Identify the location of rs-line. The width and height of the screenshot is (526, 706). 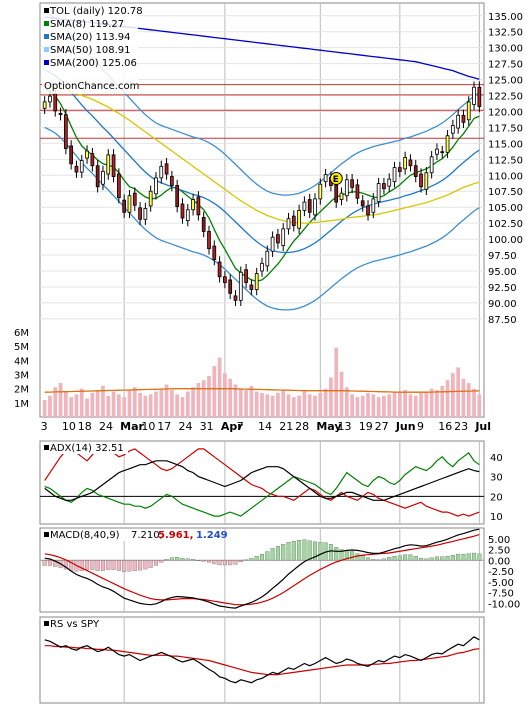
(262, 660).